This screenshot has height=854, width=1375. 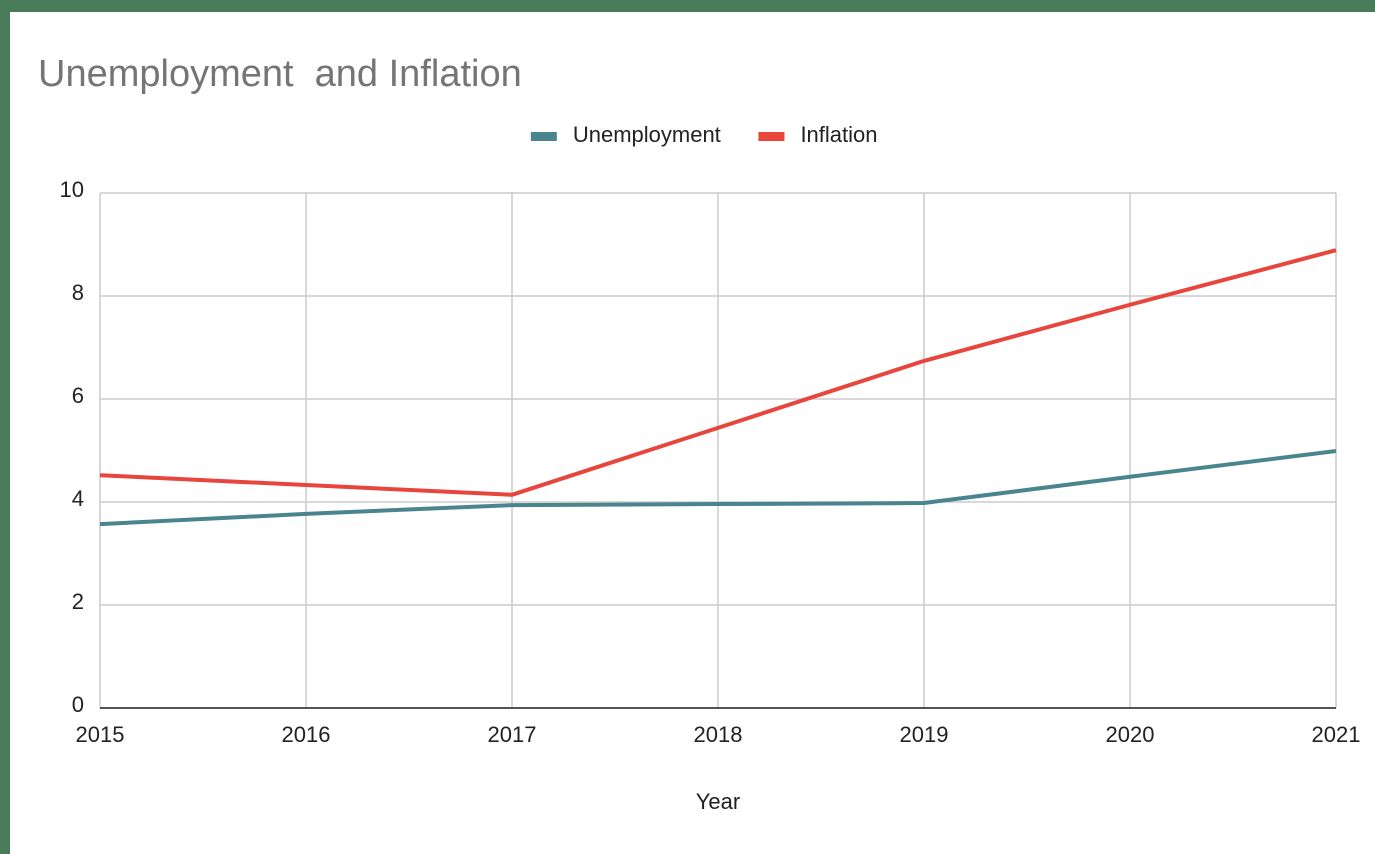 I want to click on x-tick-label: 2015, so click(x=100, y=734).